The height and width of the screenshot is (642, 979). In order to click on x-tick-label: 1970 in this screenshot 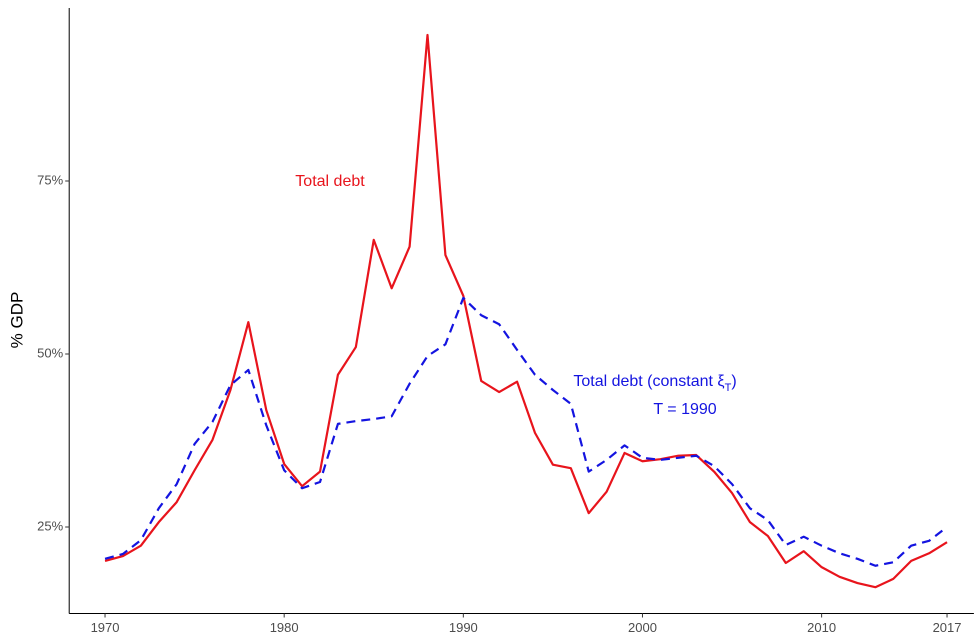, I will do `click(105, 627)`.